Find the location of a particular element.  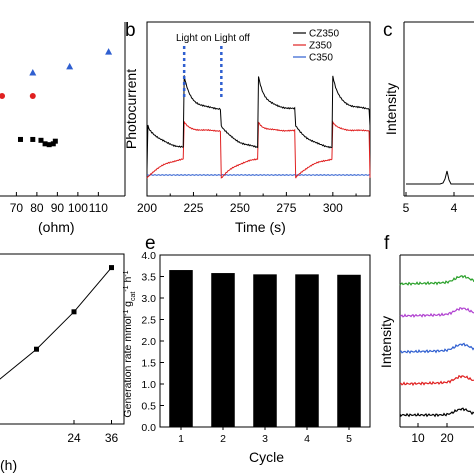

panel-b-x-tick-label: 250 is located at coordinates (240, 208).